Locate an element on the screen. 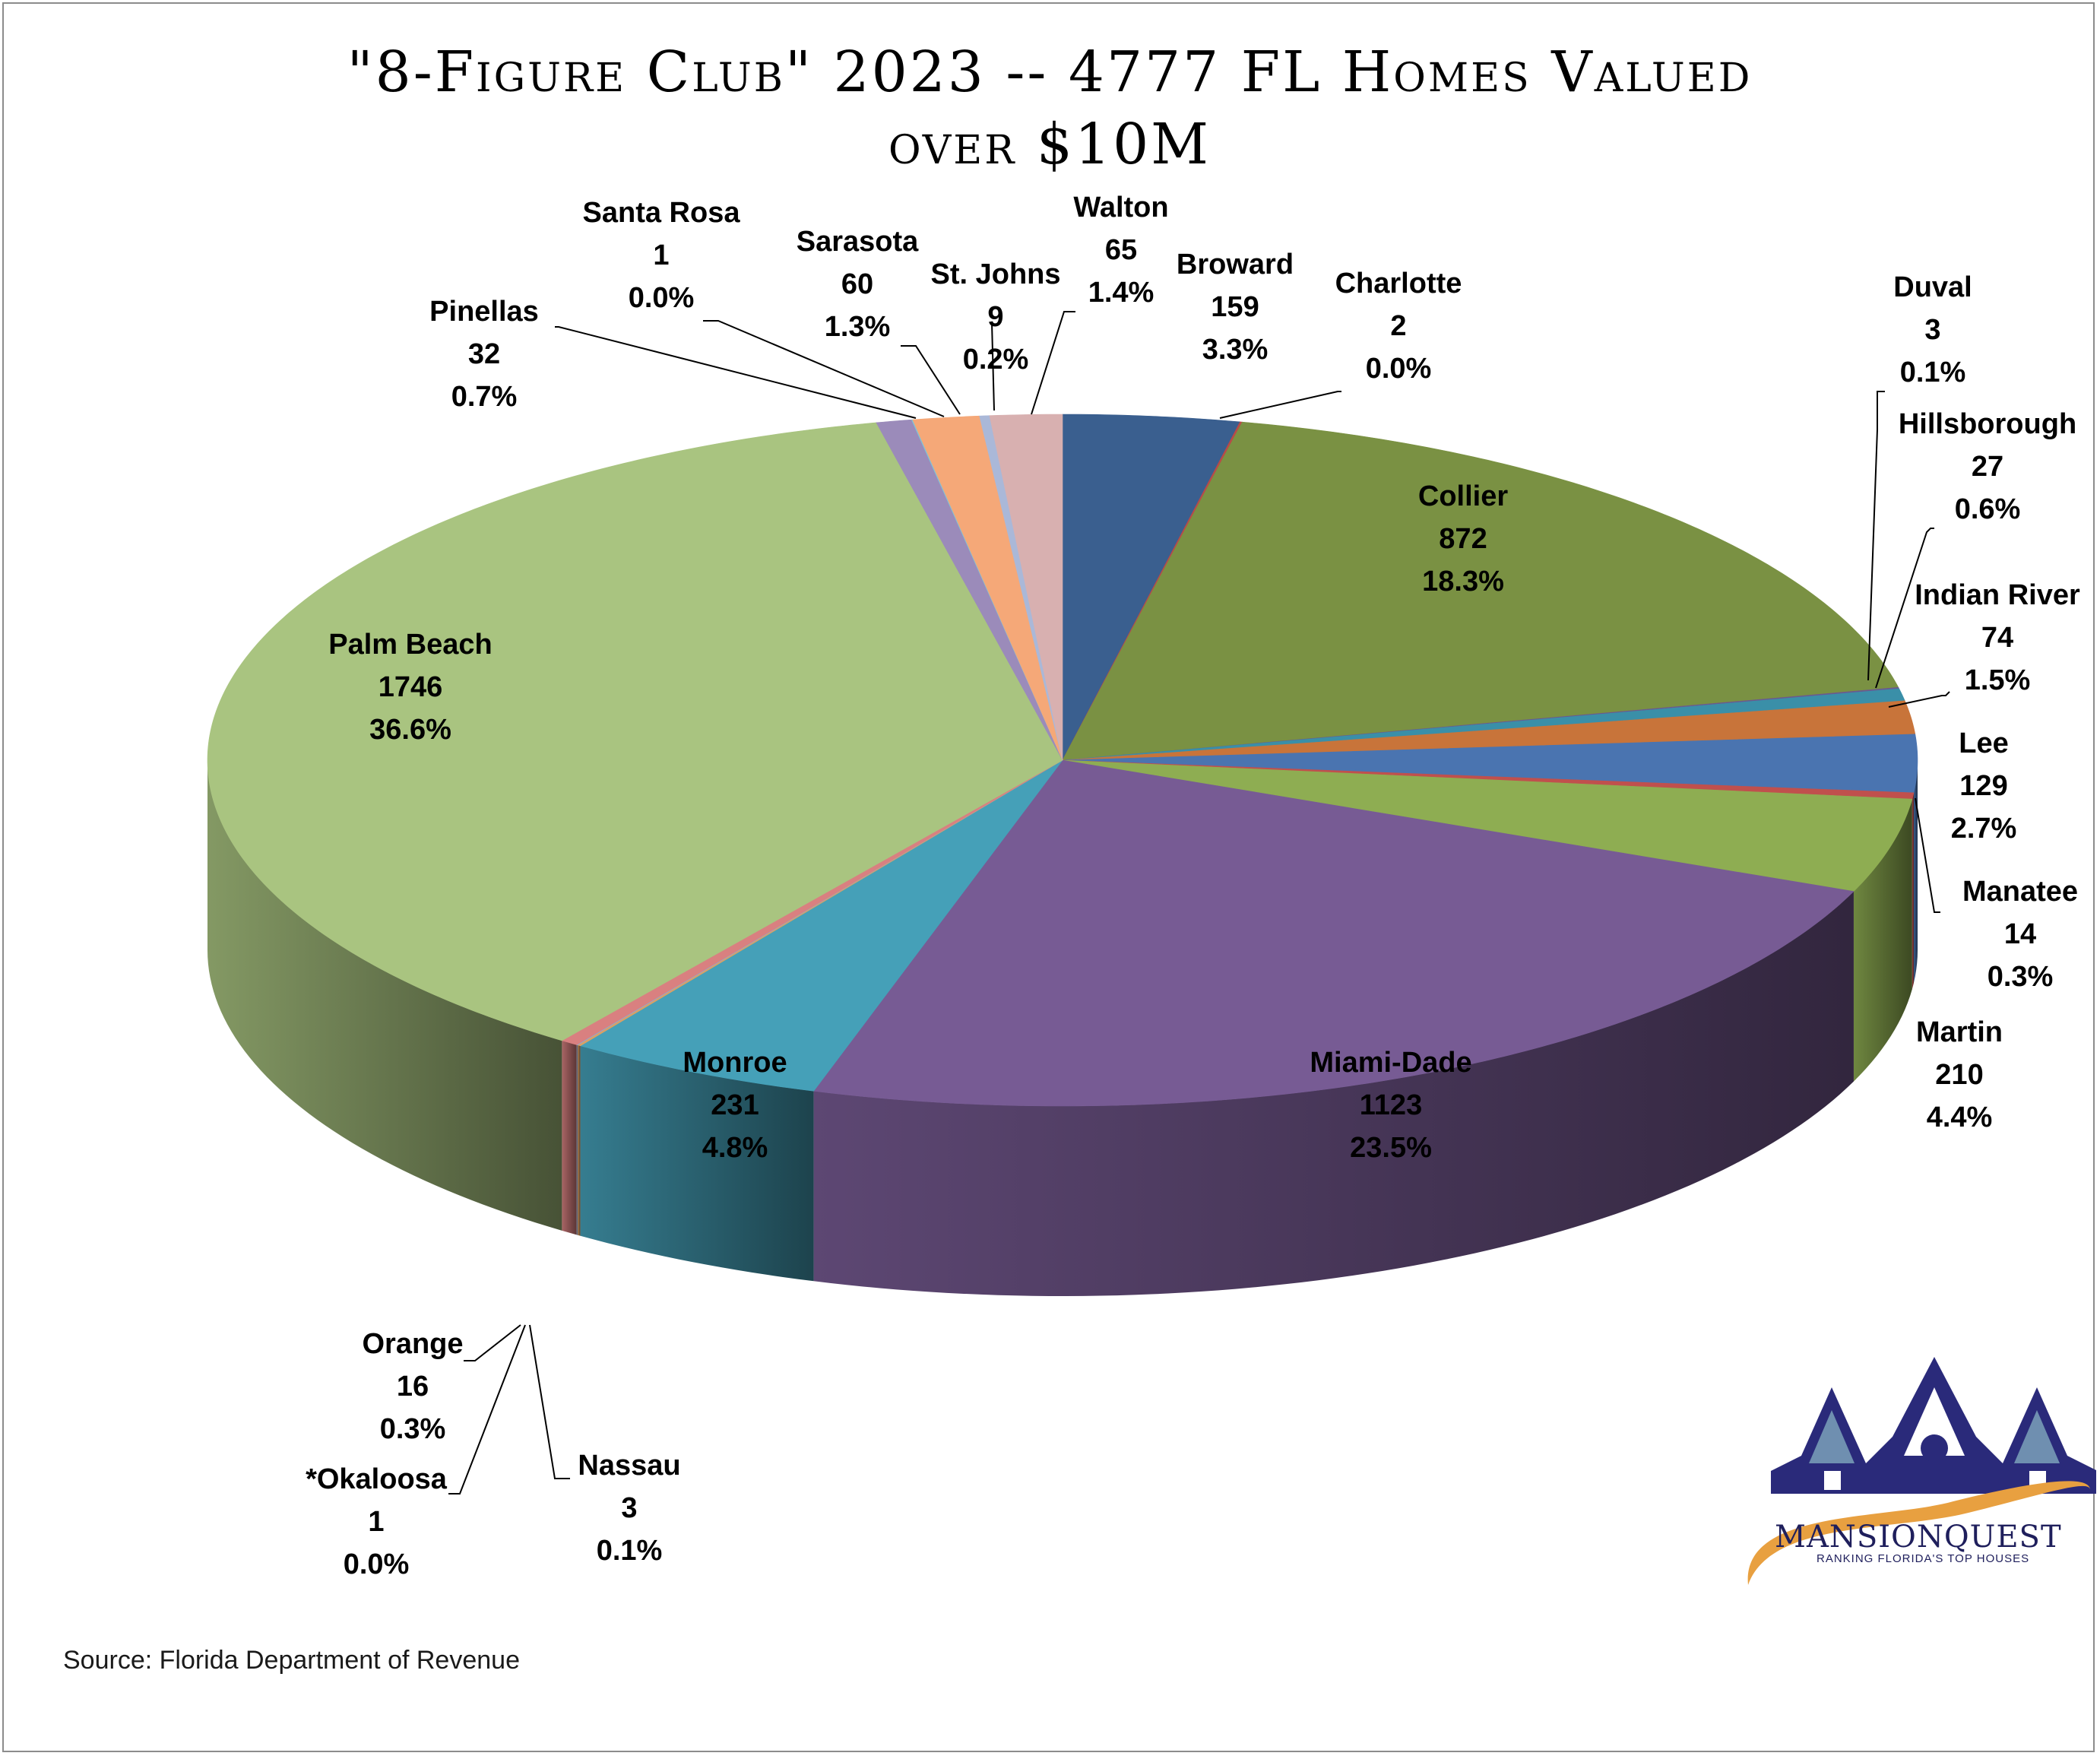 This screenshot has height=1756, width=2100. label-value-okaloosa: 1 is located at coordinates (376, 1522).